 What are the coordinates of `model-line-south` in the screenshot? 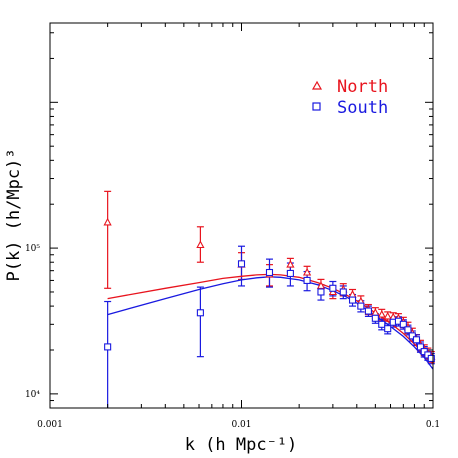 It's located at (270, 323).